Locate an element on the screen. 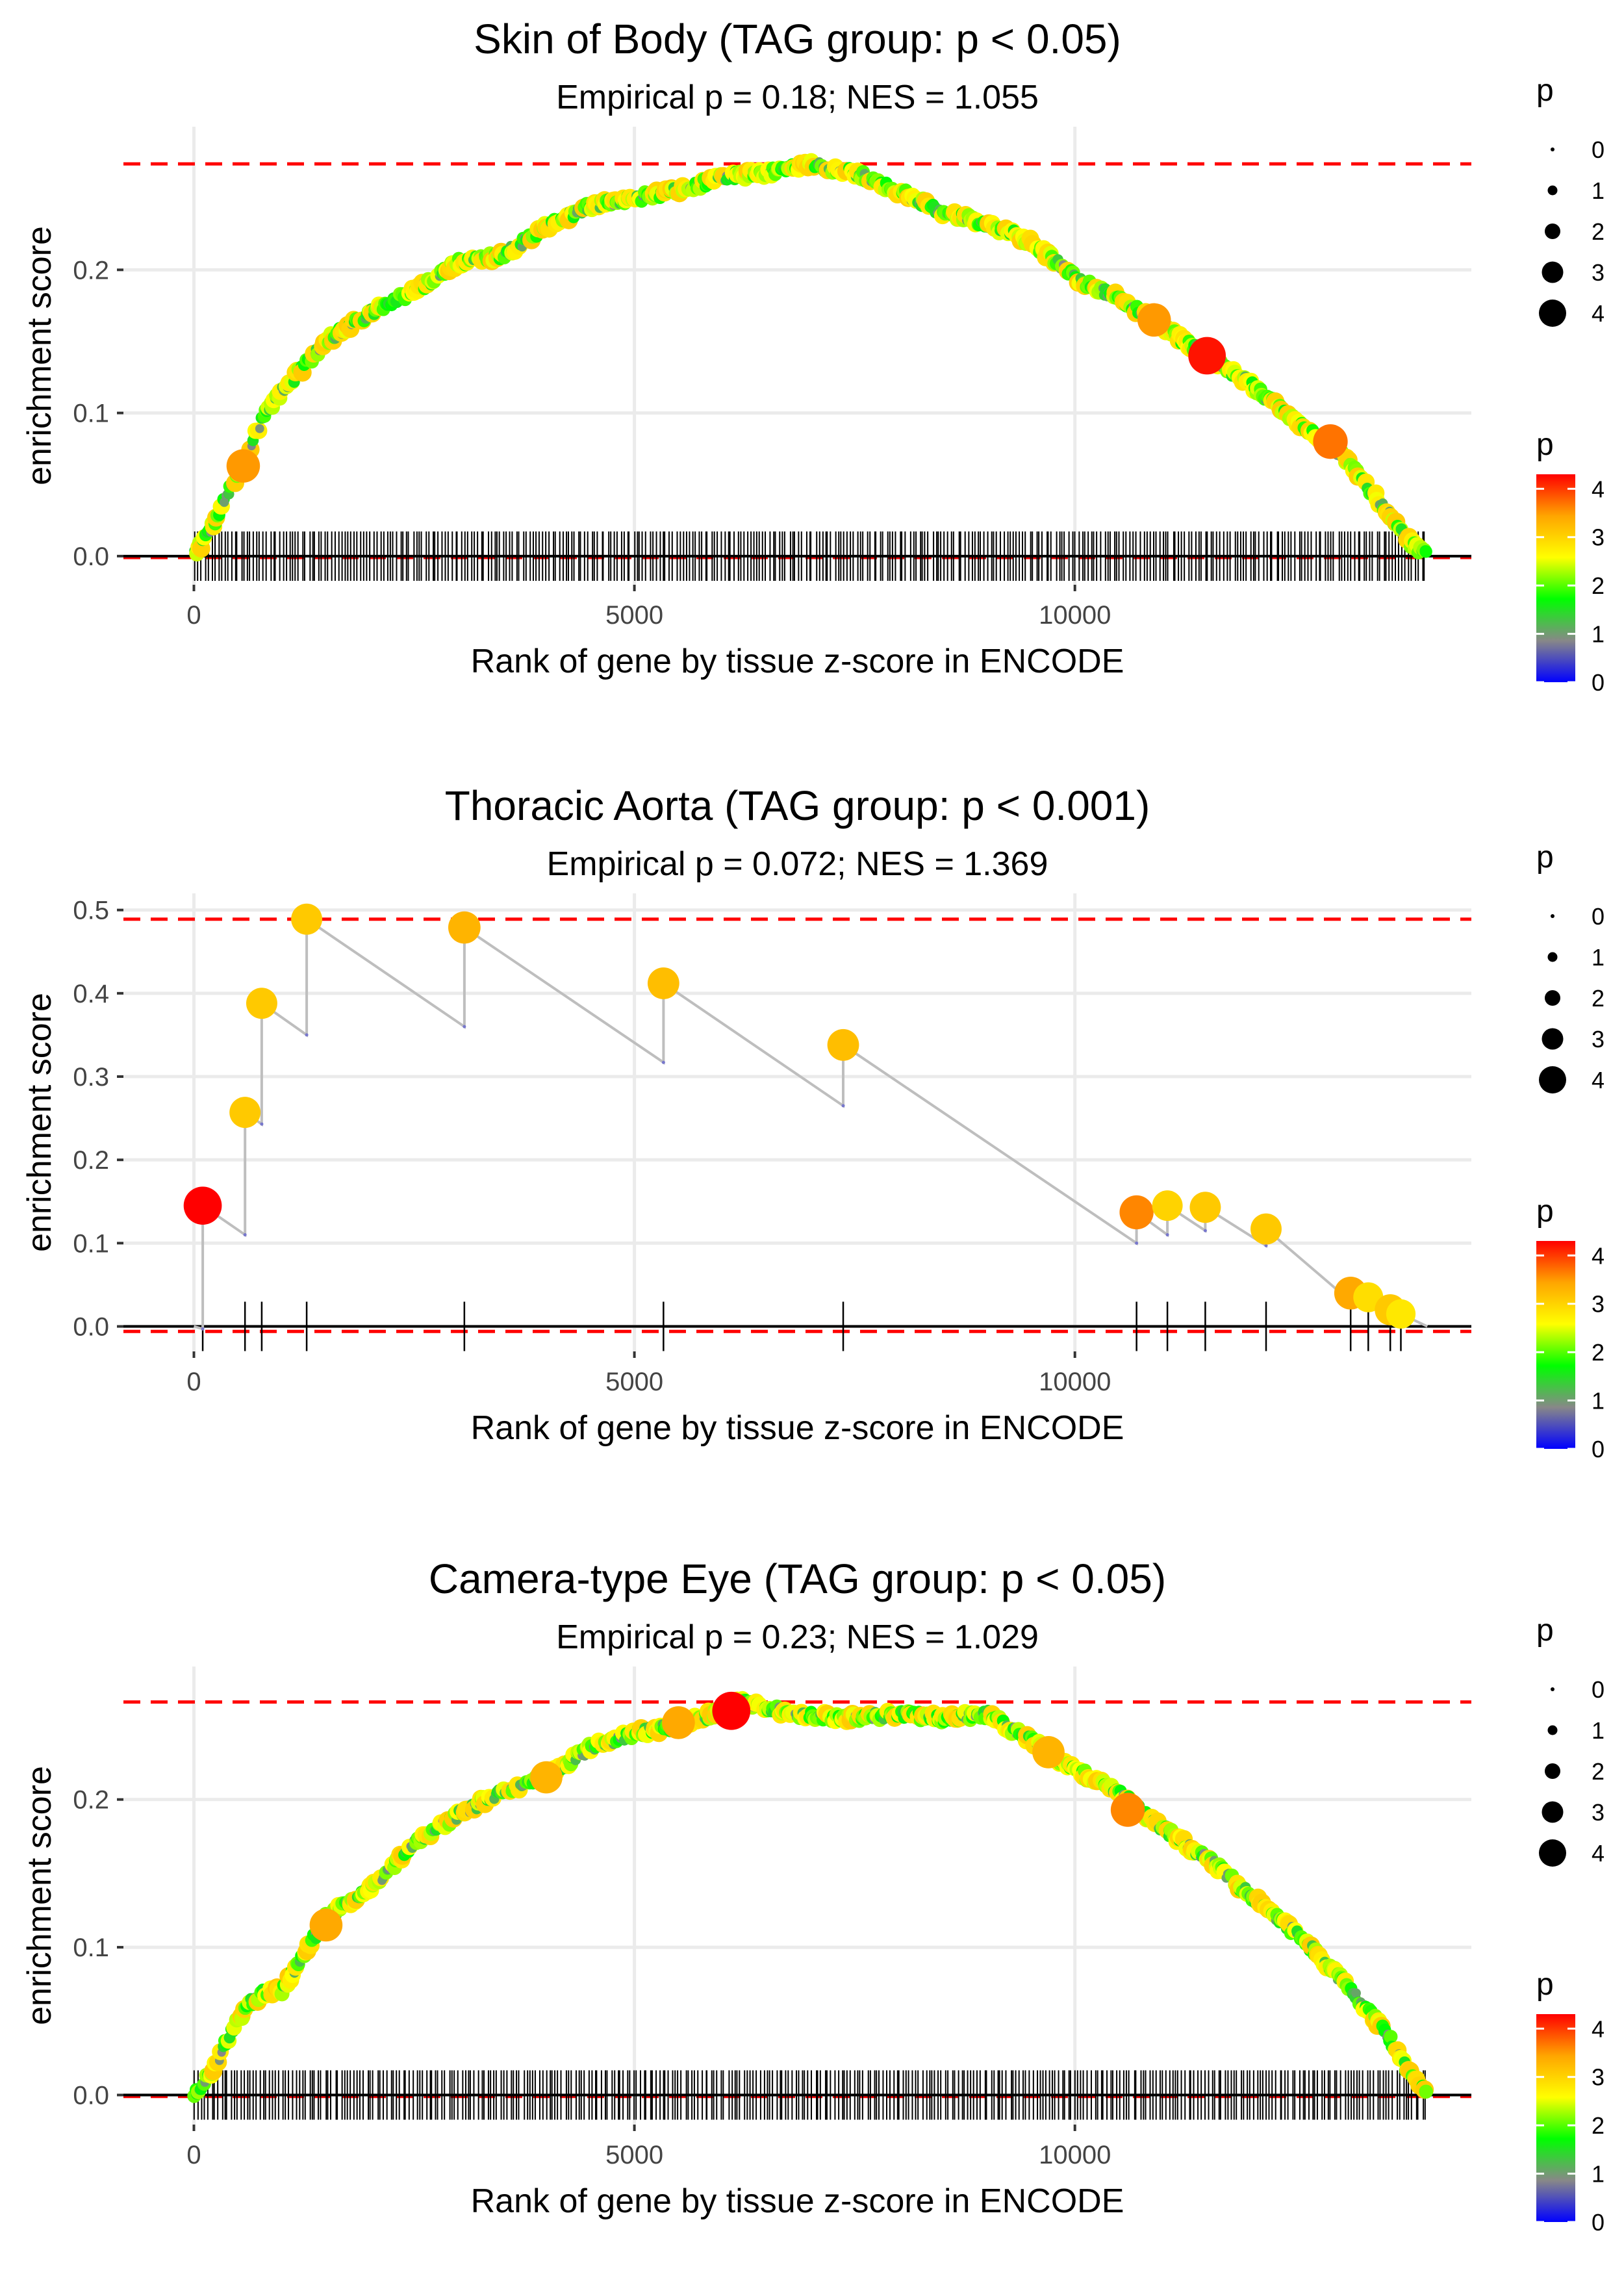 The height and width of the screenshot is (2274, 1624). y-tick-label: 0.5 is located at coordinates (91, 911).